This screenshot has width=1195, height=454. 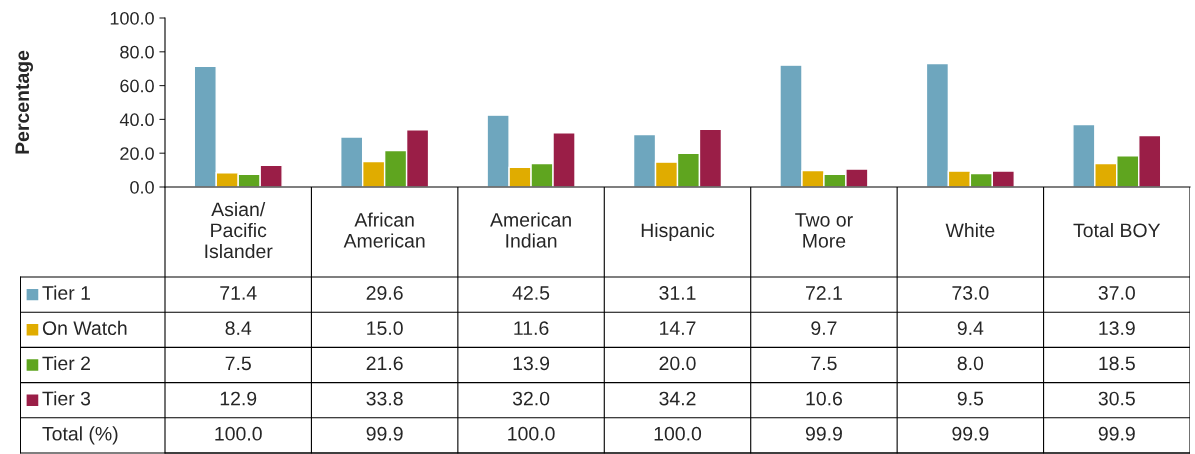 What do you see at coordinates (132, 18) in the screenshot?
I see `y-tick-label: 100.0` at bounding box center [132, 18].